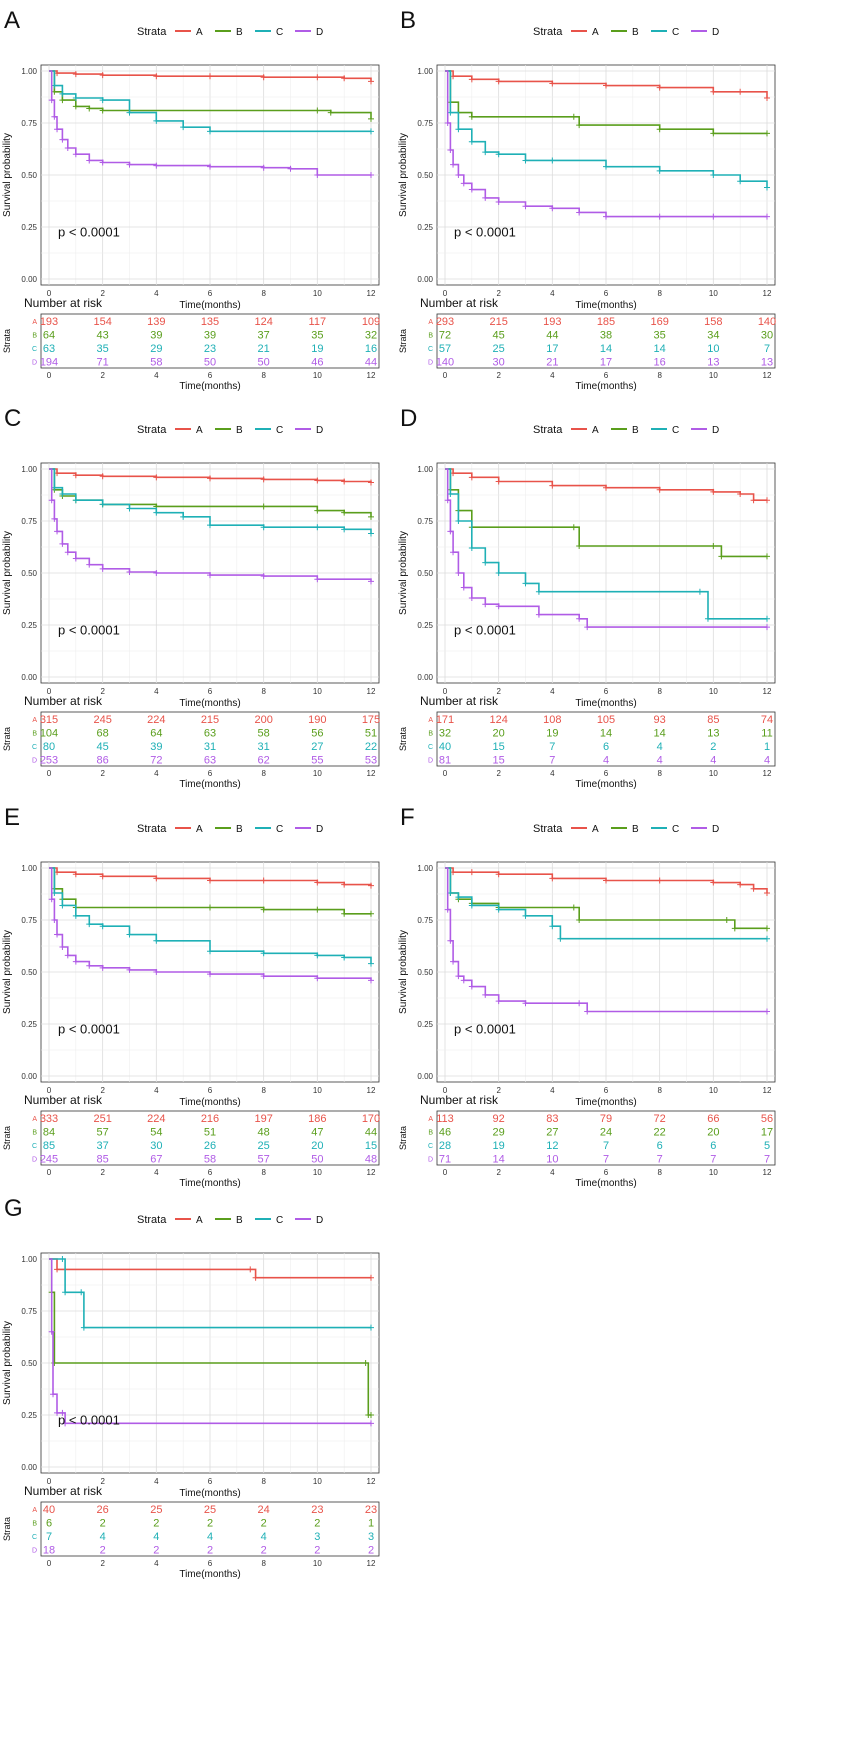  Describe the element at coordinates (199, 32) in the screenshot. I see `legend-label-a: A` at that location.